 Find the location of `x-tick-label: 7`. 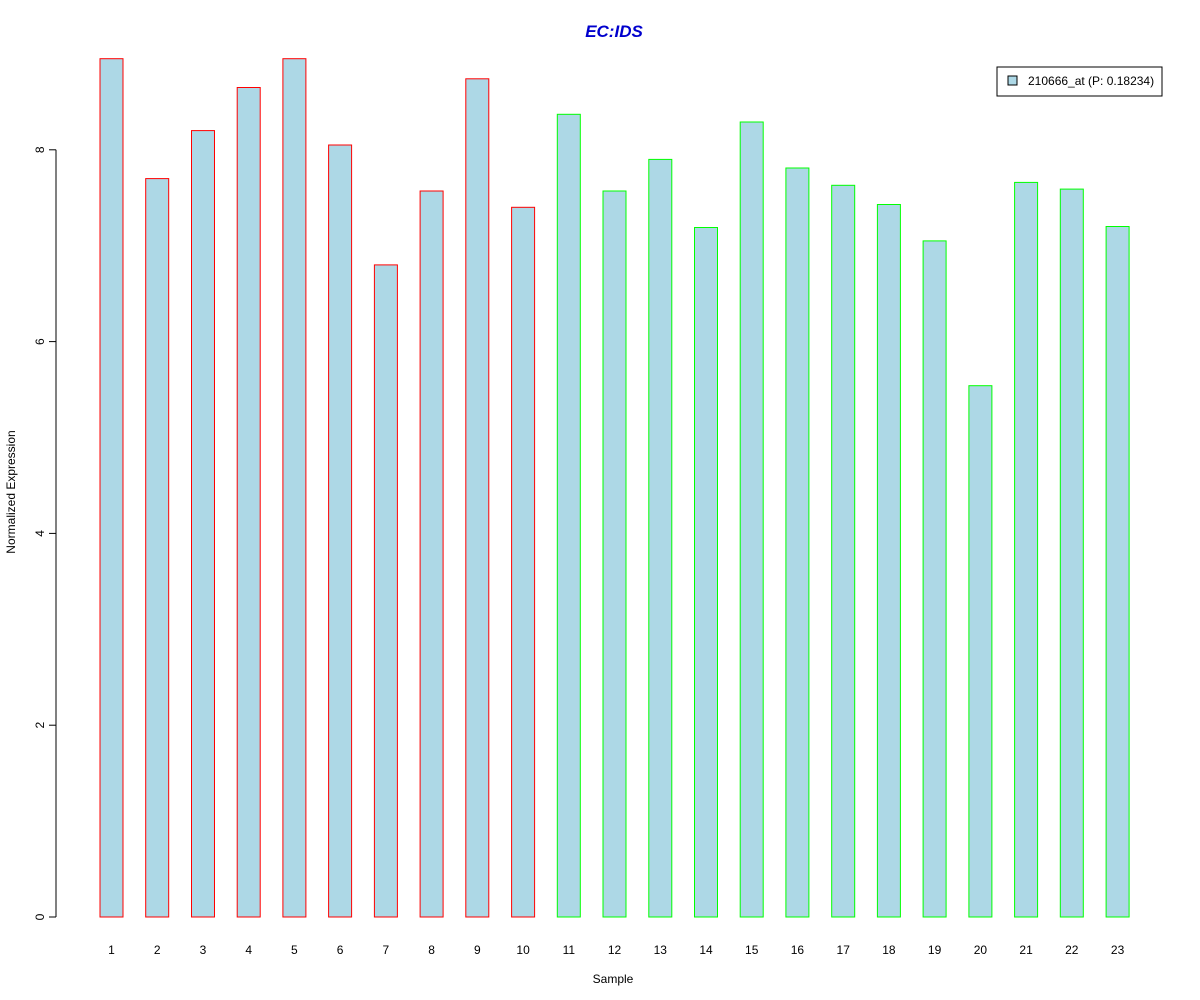

x-tick-label: 7 is located at coordinates (386, 950).